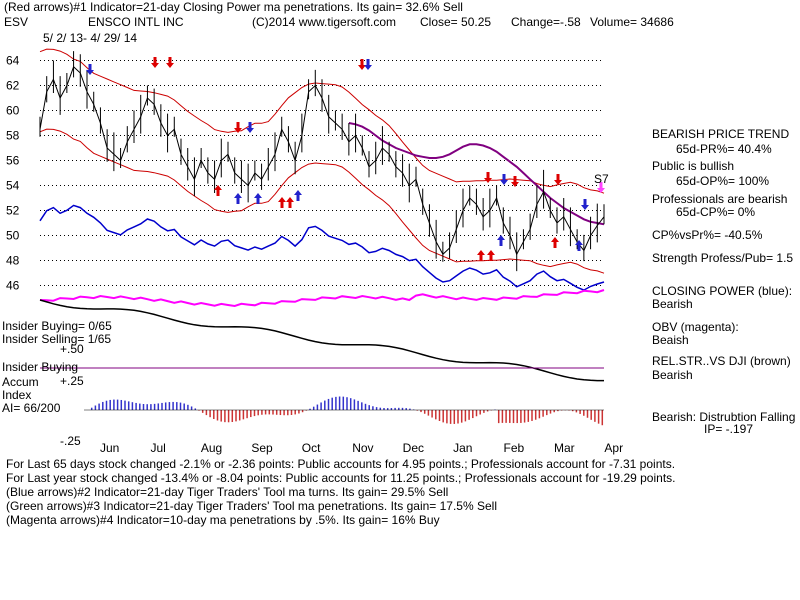  What do you see at coordinates (311, 448) in the screenshot?
I see `x-tick-label: Oct` at bounding box center [311, 448].